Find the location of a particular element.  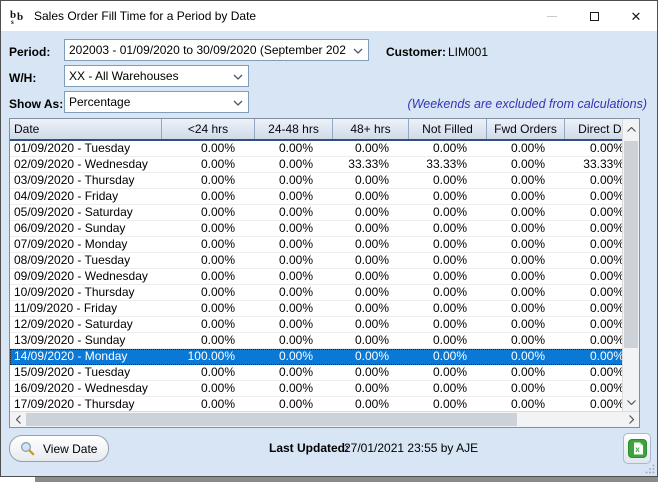

last-updated-value: 27/01/2021 23:55 by AJE is located at coordinates (411, 448).